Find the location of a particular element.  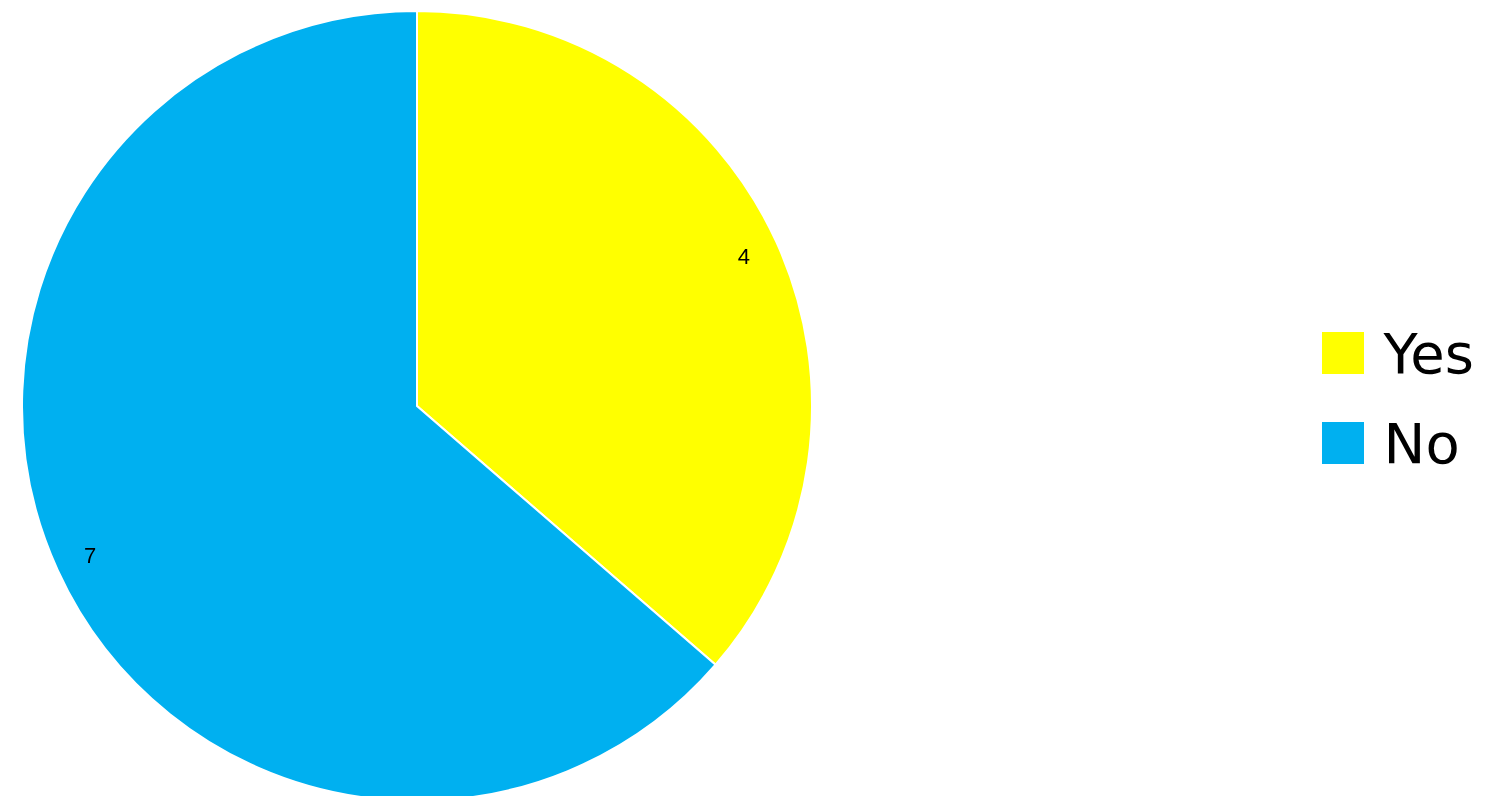

data-label: 7 is located at coordinates (90, 555).